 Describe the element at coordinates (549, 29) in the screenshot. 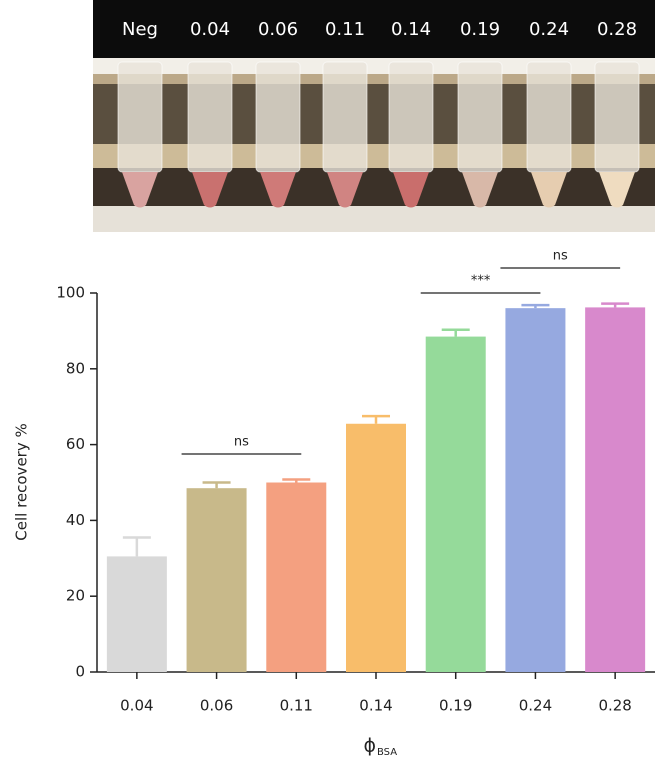

I see `photo-label: 0.24` at that location.